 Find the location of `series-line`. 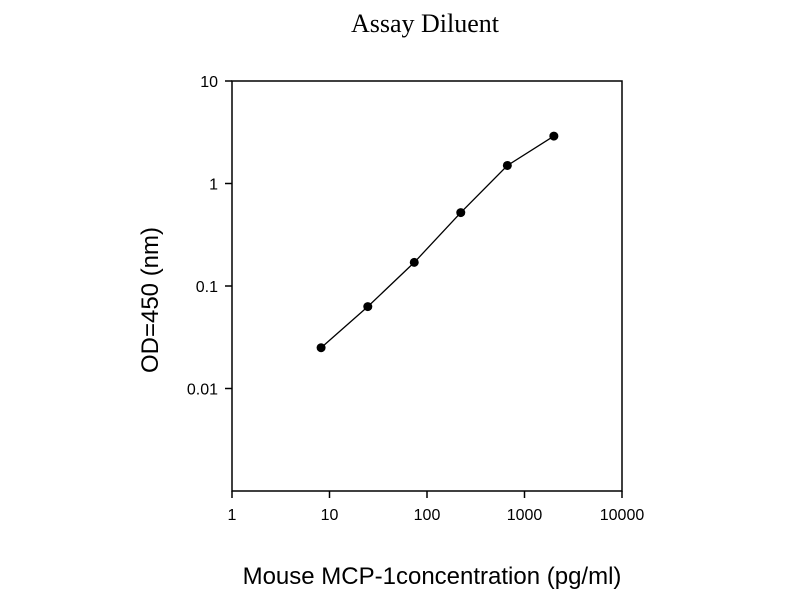

series-line is located at coordinates (437, 242).